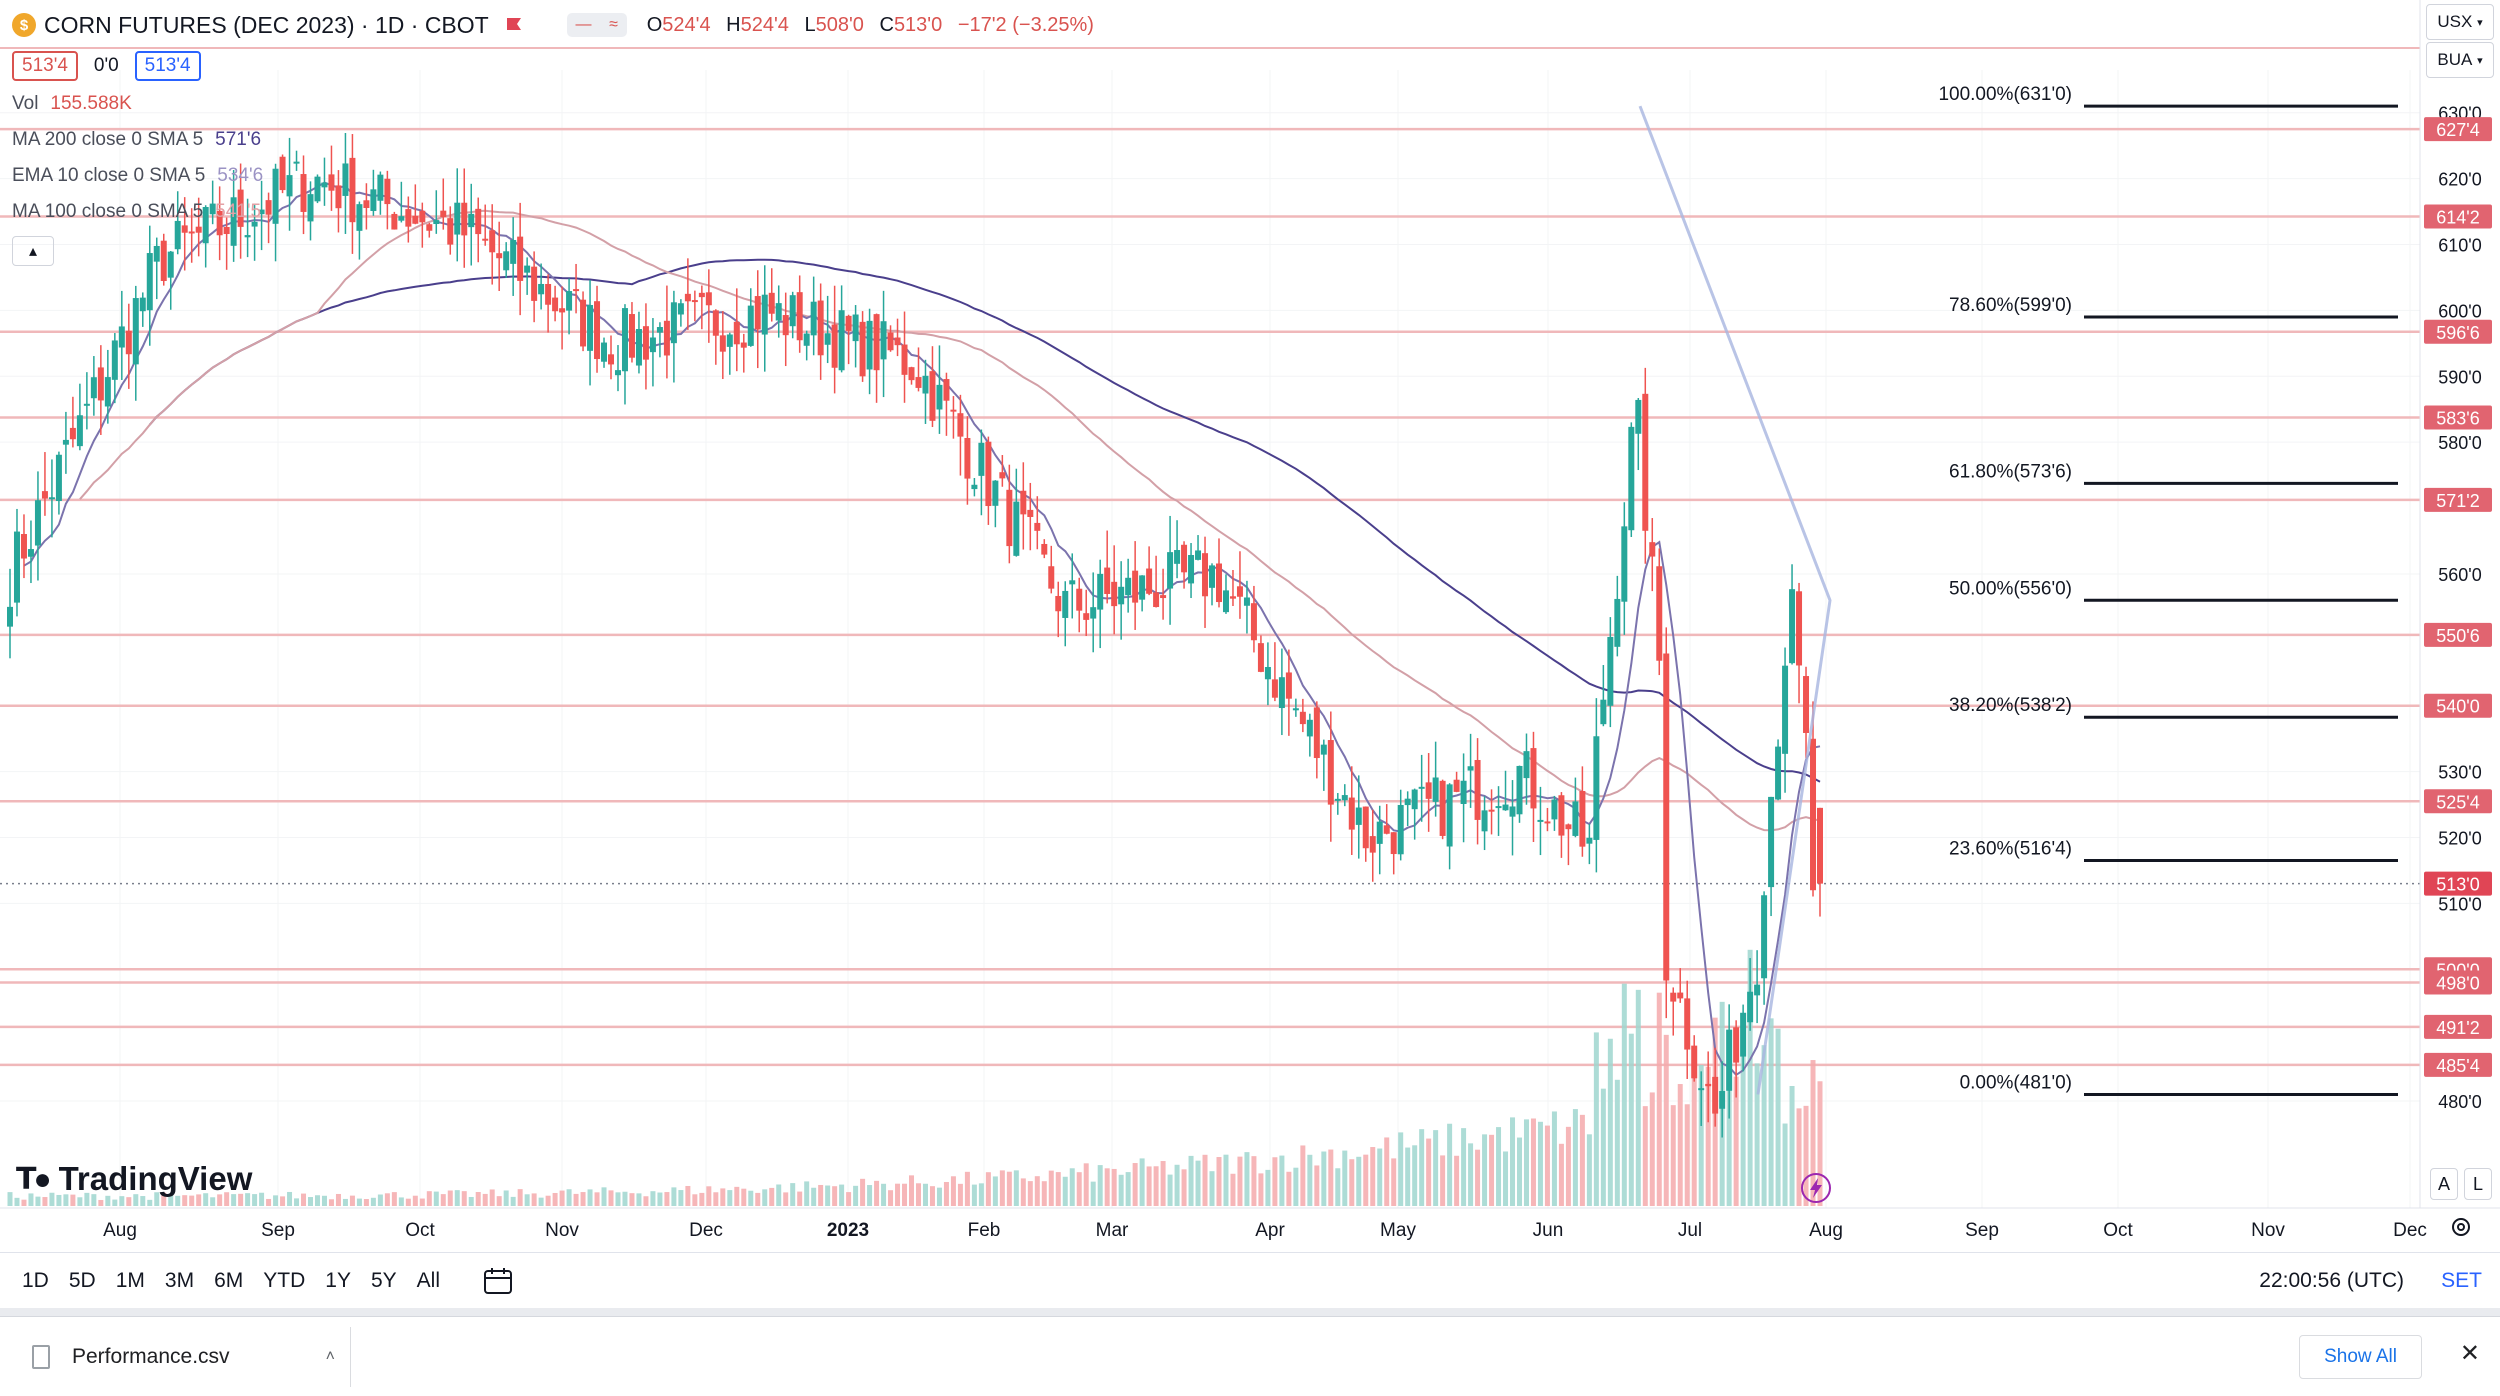 The image size is (2500, 1396). What do you see at coordinates (553, 212) in the screenshot?
I see `indicator-row: MA 100 close 0 SMA 5 541'5` at bounding box center [553, 212].